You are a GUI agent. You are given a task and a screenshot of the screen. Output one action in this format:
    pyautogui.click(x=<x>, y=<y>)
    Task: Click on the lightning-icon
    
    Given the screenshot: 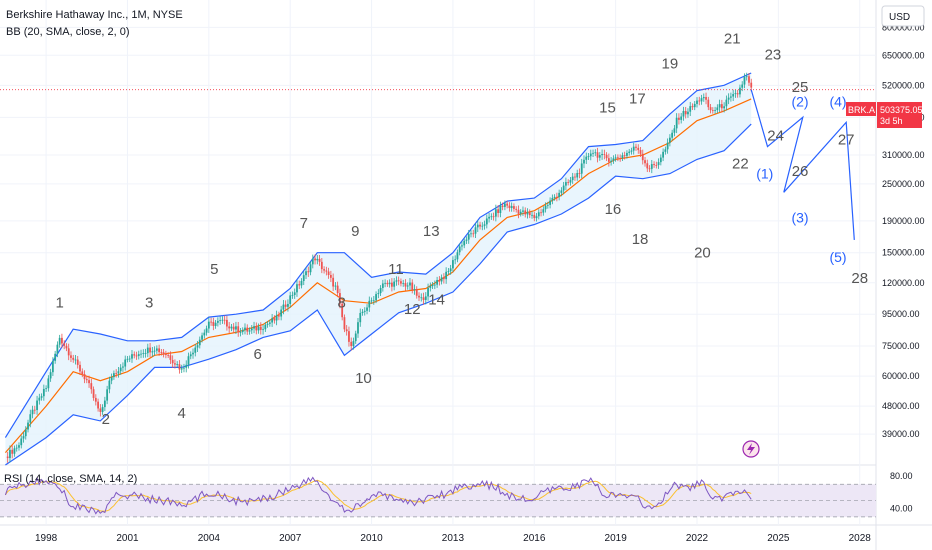 What is the action you would take?
    pyautogui.click(x=751, y=449)
    